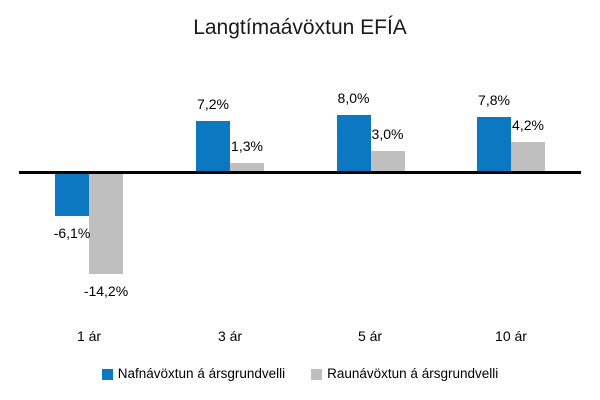 The height and width of the screenshot is (400, 600). I want to click on x-axis-line, so click(300, 172).